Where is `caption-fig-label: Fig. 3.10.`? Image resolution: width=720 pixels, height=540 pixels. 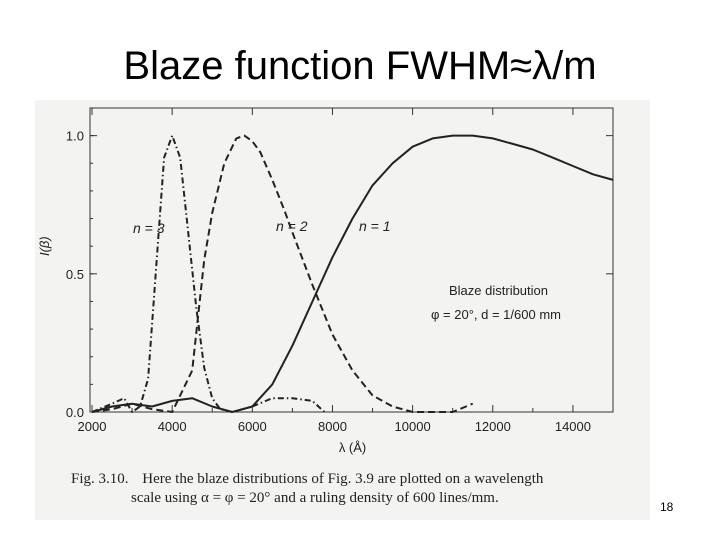
caption-fig-label: Fig. 3.10. is located at coordinates (100, 479).